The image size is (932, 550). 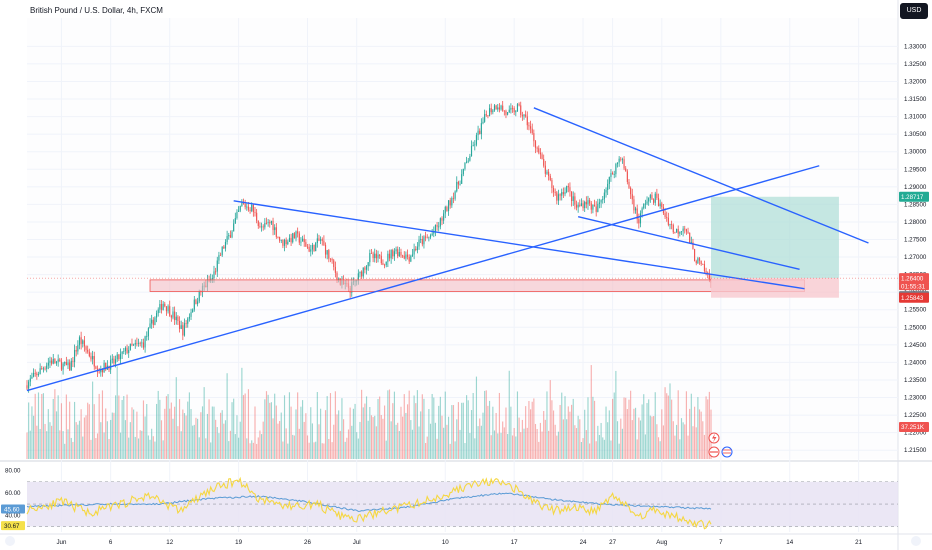 What do you see at coordinates (915, 81) in the screenshot?
I see `price-tick-label: 1.32000` at bounding box center [915, 81].